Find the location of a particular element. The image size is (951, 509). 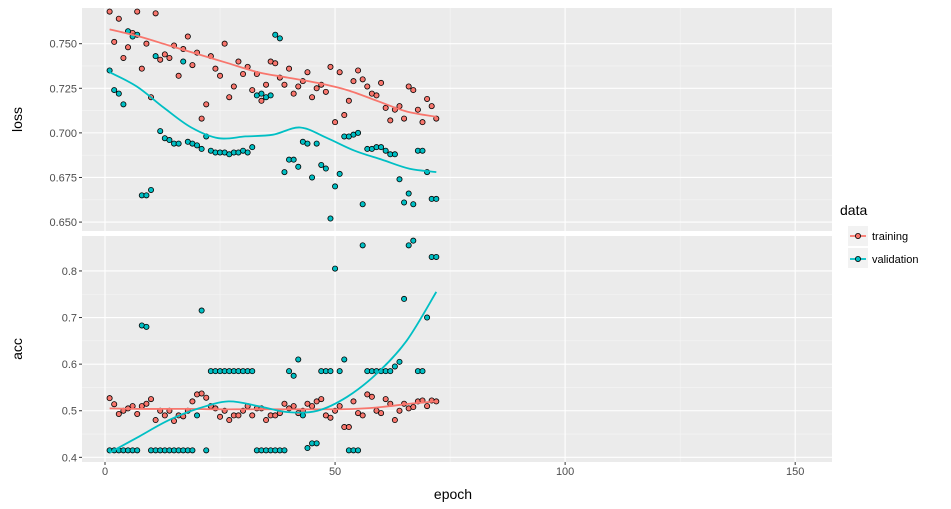

series-training-loss is located at coordinates (273, 67).